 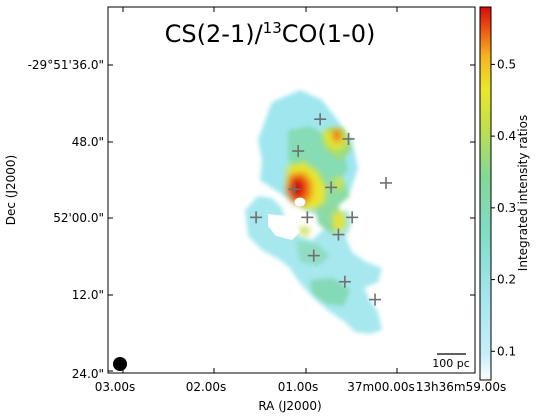 I want to click on chart-title: CS(2-1)/13CO(1-0), so click(x=270, y=33).